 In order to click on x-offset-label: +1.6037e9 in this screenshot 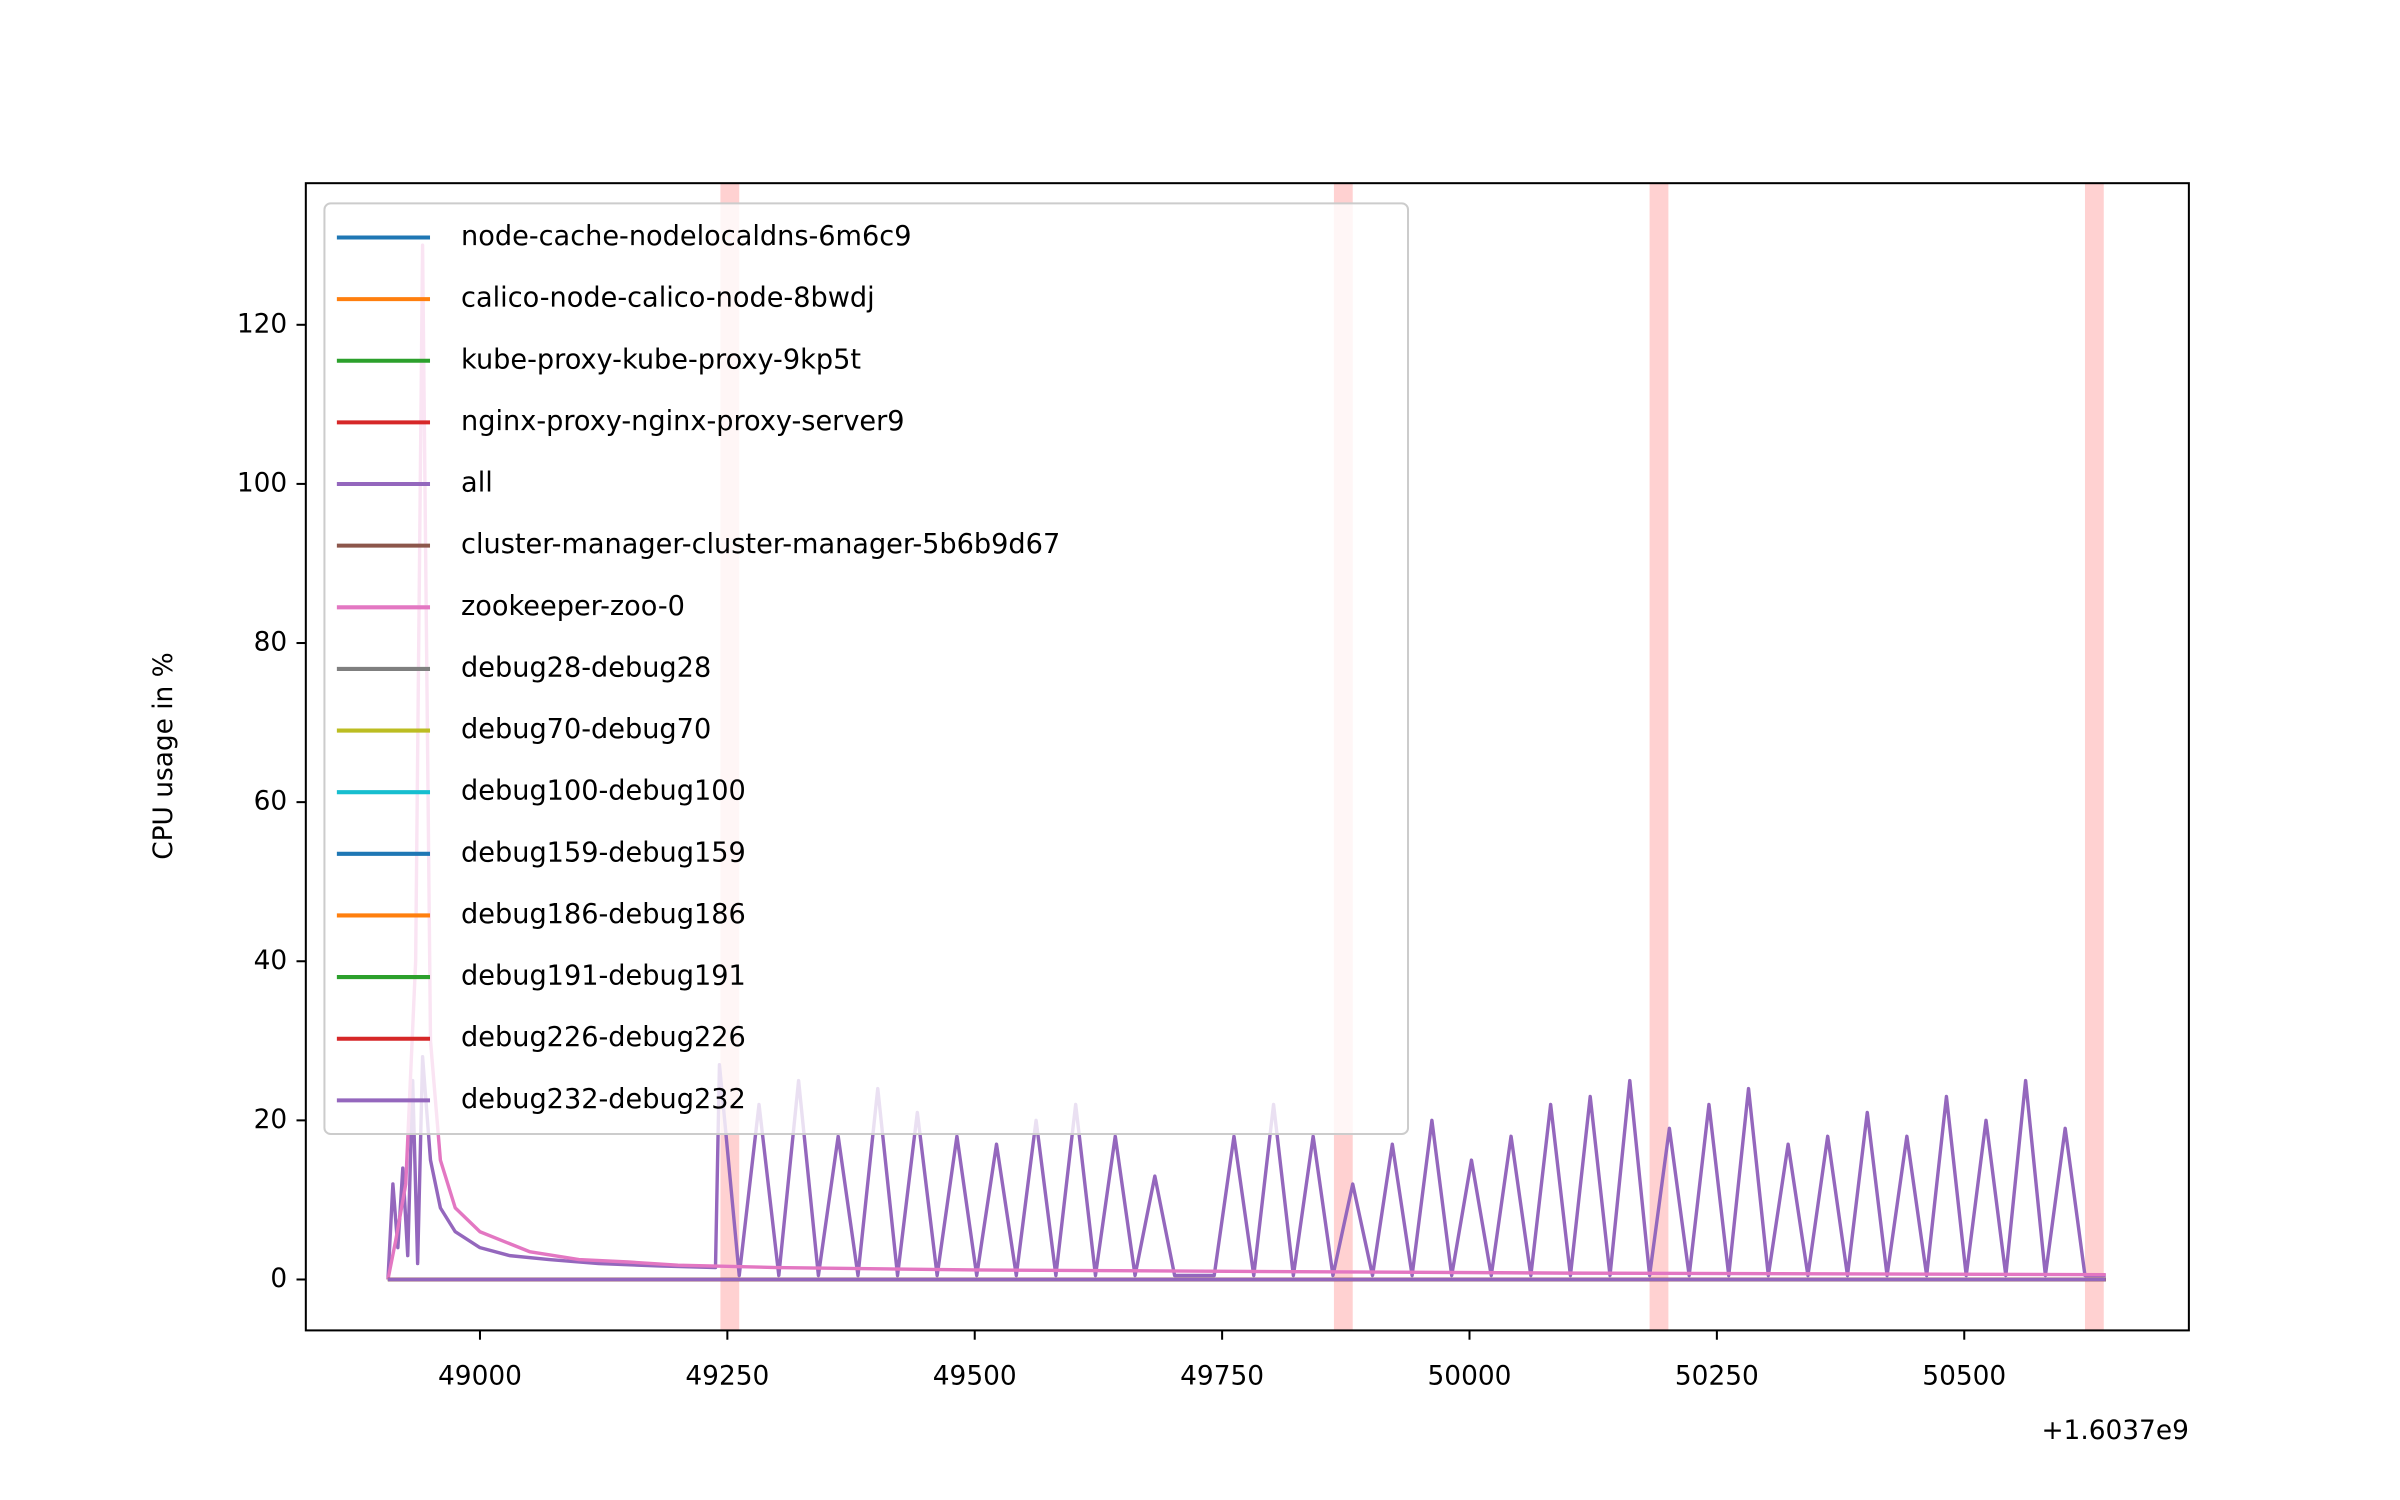, I will do `click(2114, 1431)`.